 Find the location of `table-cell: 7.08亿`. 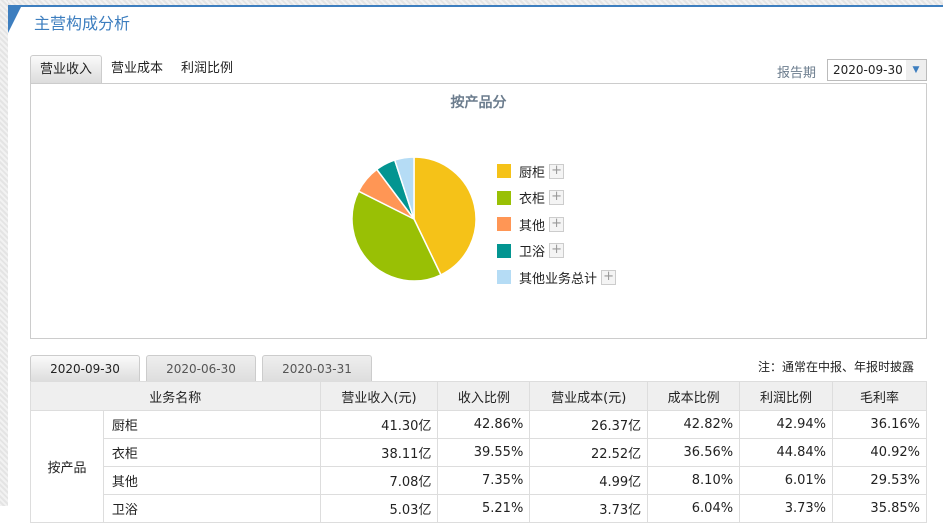

table-cell: 7.08亿 is located at coordinates (379, 480).